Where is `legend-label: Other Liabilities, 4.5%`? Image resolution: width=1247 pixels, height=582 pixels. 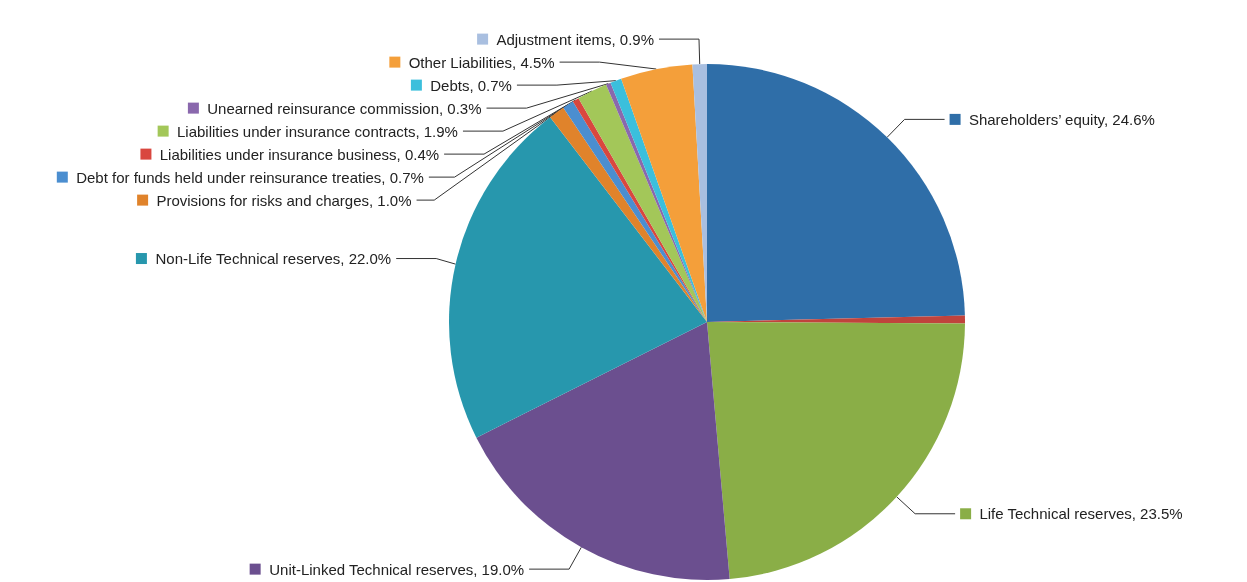
legend-label: Other Liabilities, 4.5% is located at coordinates (477, 62).